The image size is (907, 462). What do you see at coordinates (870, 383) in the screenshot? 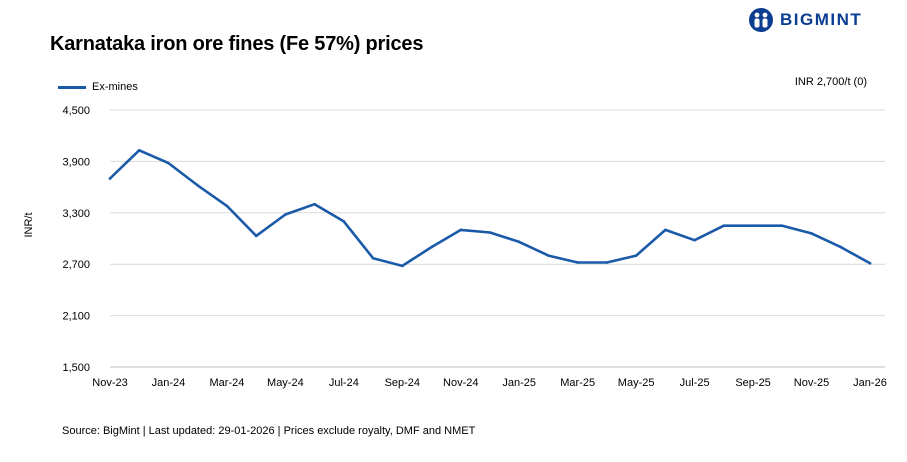
I see `x-tick-label: Jan-26` at bounding box center [870, 383].